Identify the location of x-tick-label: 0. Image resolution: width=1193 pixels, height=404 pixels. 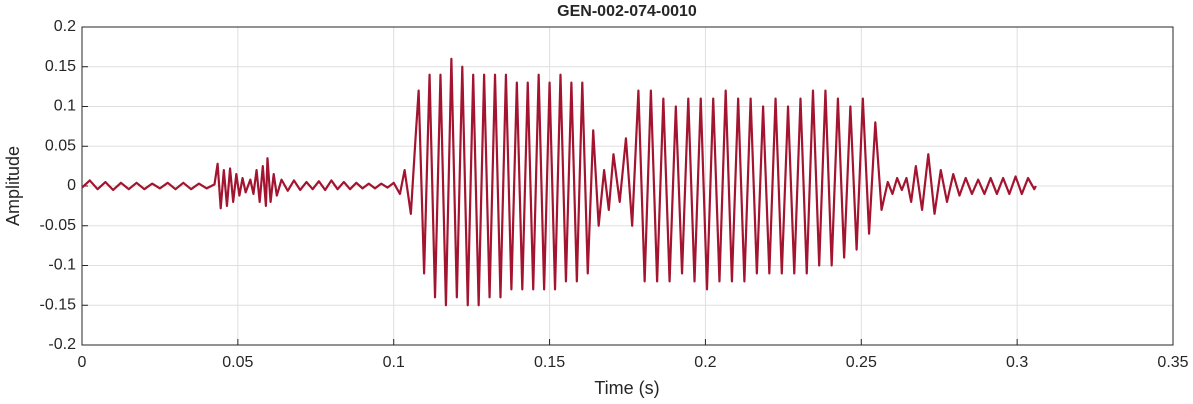
(82, 362).